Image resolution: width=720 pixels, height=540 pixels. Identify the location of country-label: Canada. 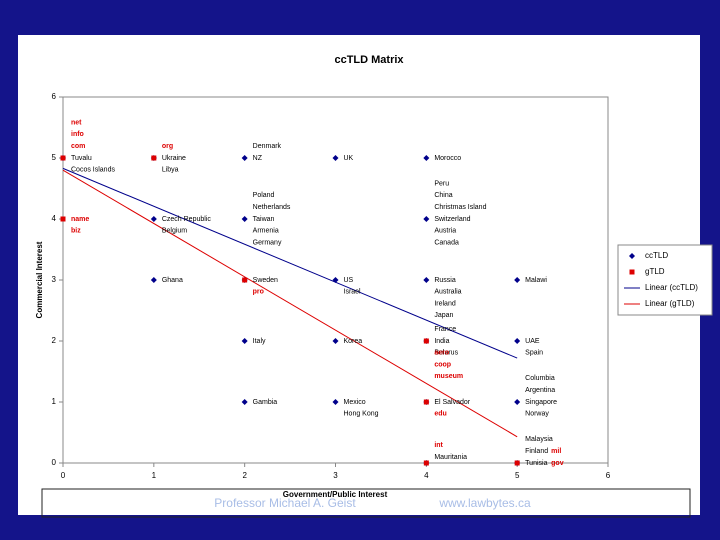
(446, 242).